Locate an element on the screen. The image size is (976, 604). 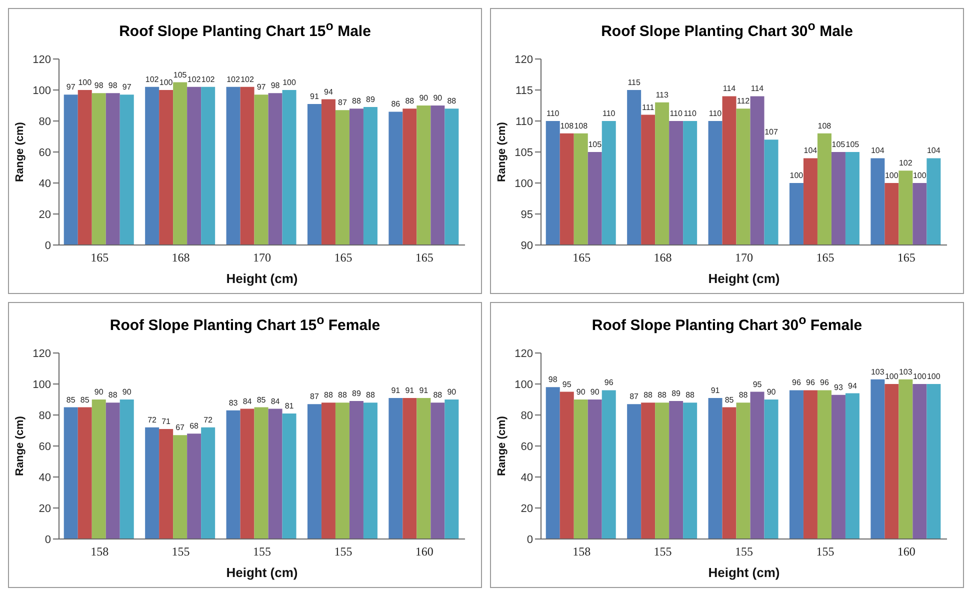
y-tick-label: 100 is located at coordinates (41, 384).